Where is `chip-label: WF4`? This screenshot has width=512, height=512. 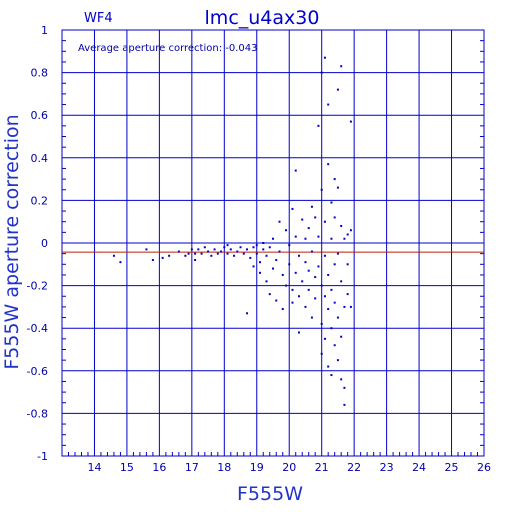
chip-label: WF4 is located at coordinates (98, 18).